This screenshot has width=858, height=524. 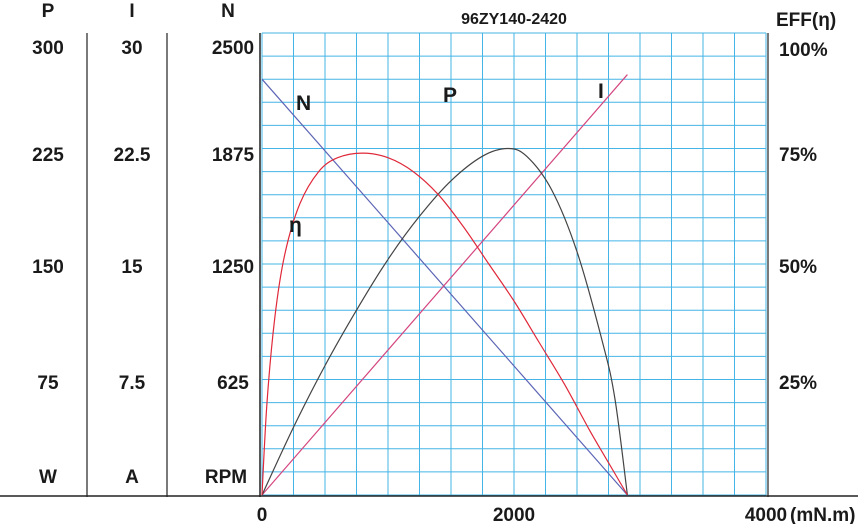 I want to click on efficiency-axis-header: EFF(η), so click(x=806, y=20).